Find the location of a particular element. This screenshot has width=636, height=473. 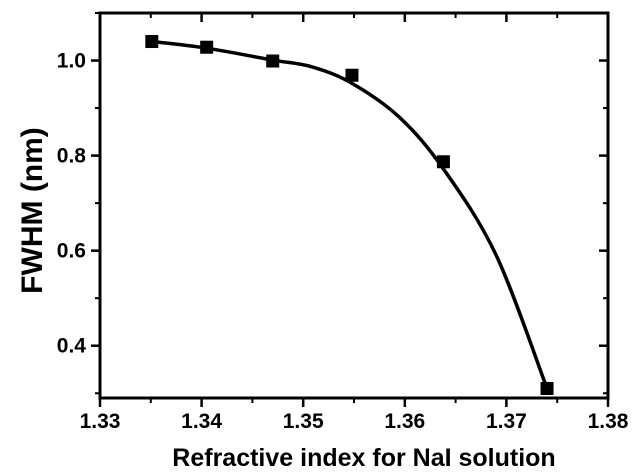

x-tick-label: 1.33 is located at coordinates (100, 421).